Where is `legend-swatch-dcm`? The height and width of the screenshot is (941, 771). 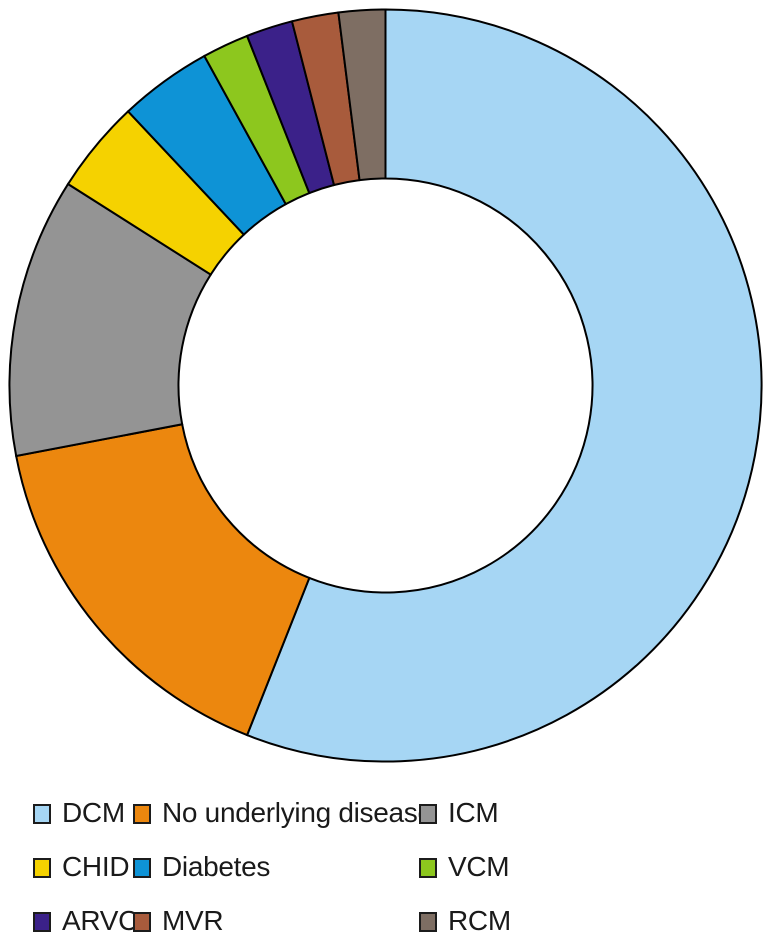
legend-swatch-dcm is located at coordinates (42, 814).